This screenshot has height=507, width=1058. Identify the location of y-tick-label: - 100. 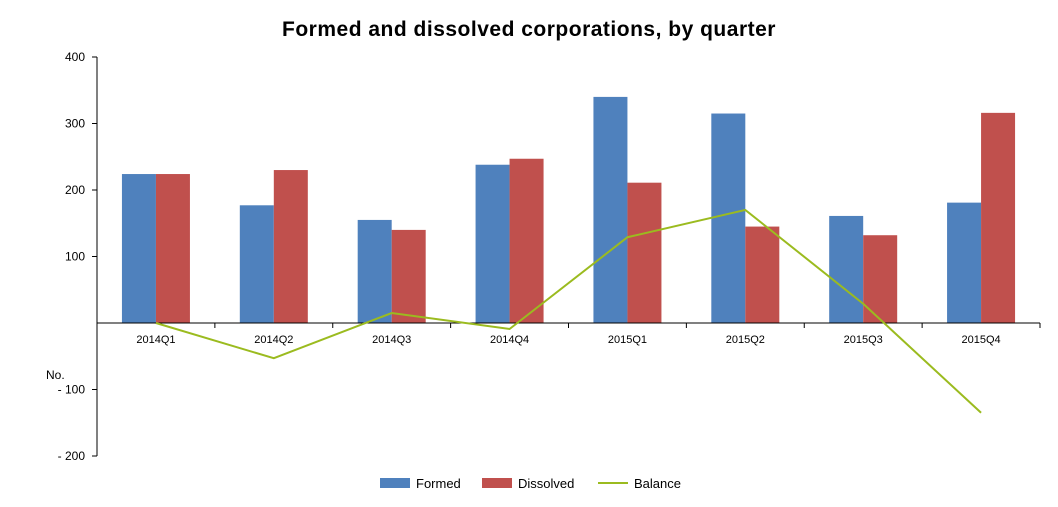
(72, 390).